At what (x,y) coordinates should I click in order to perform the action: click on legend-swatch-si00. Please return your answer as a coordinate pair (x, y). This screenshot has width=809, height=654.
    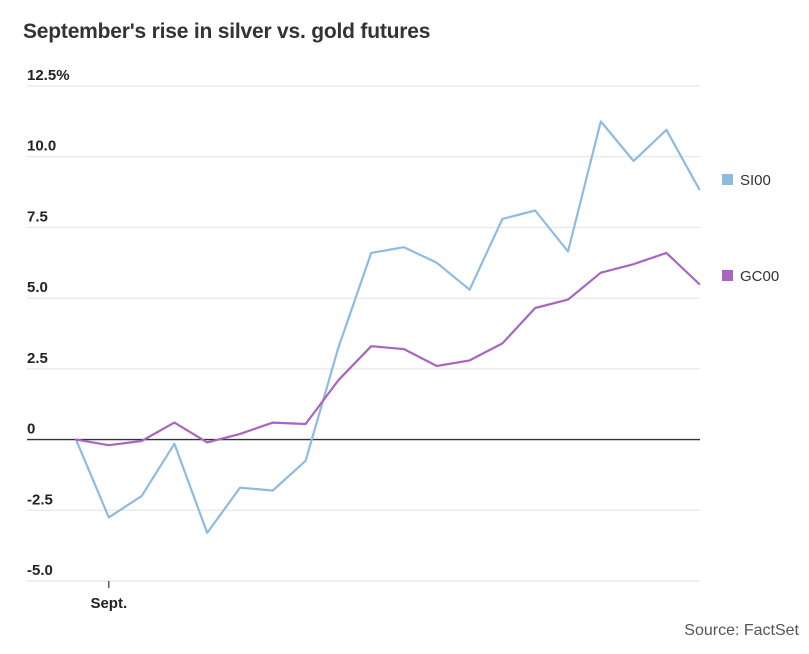
    Looking at the image, I should click on (727, 179).